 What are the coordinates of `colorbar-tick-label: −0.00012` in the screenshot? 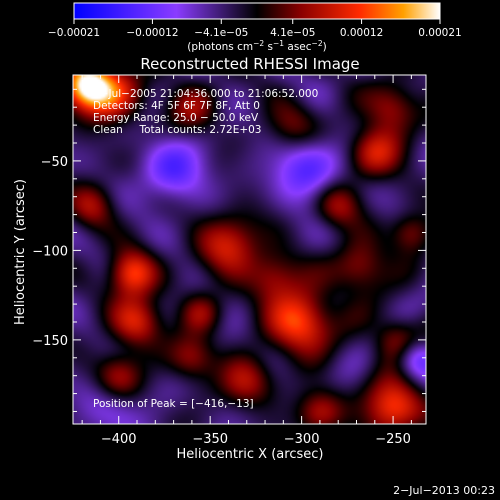 It's located at (152, 33).